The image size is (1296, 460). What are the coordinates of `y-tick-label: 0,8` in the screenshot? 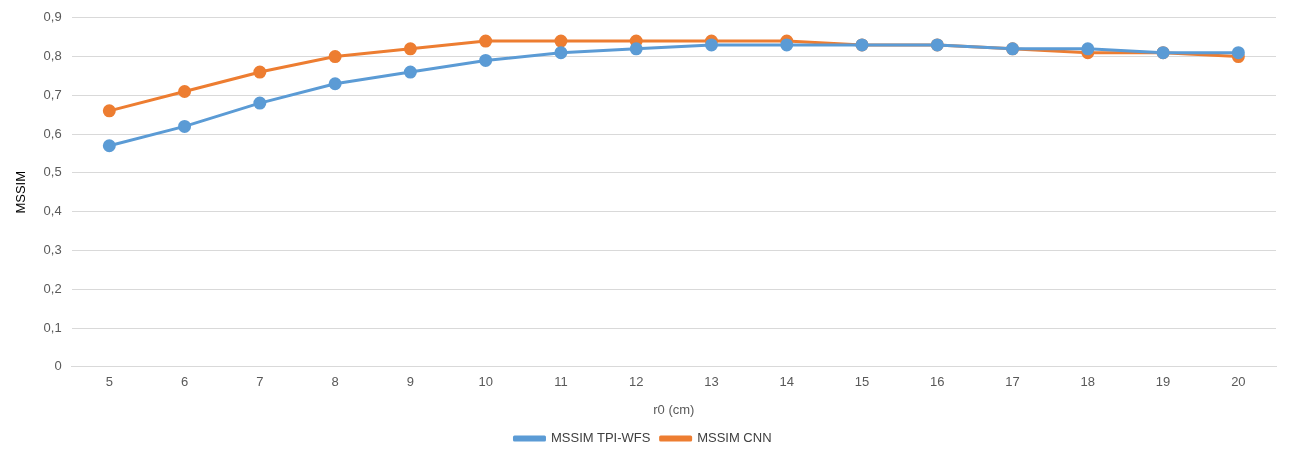 It's located at (52, 56).